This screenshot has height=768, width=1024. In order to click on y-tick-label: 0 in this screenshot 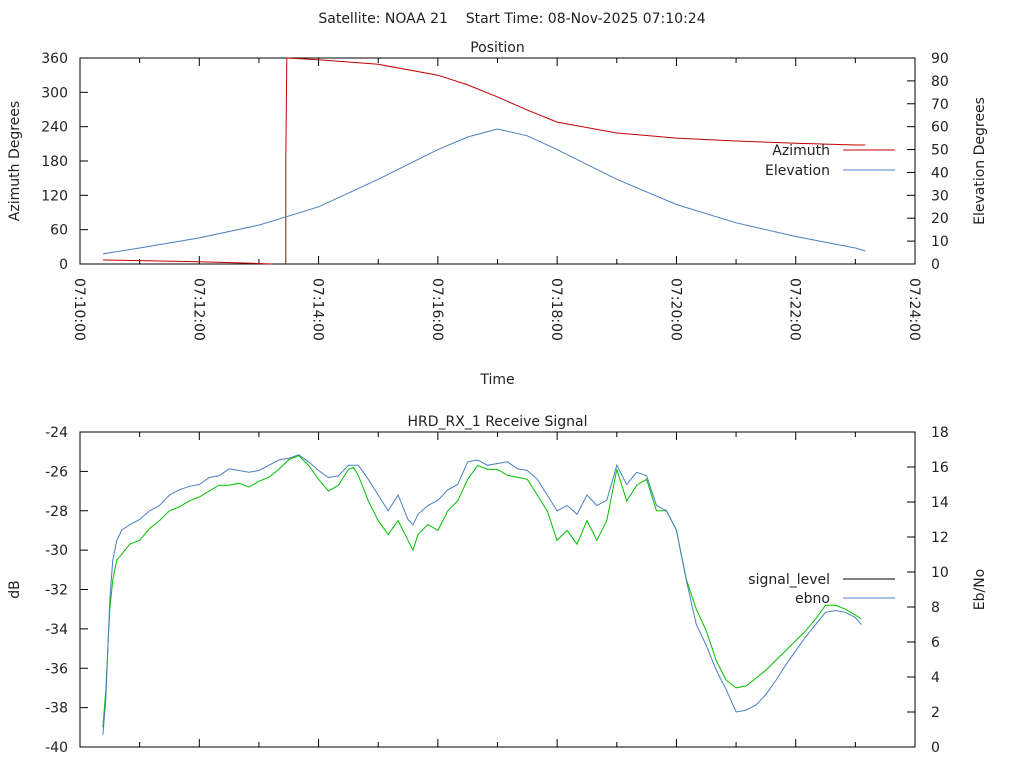, I will do `click(63, 265)`.